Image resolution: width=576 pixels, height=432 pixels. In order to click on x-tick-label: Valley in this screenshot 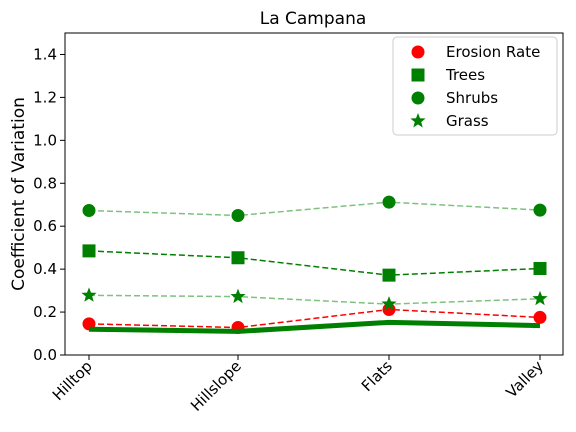, I will do `click(524, 379)`.